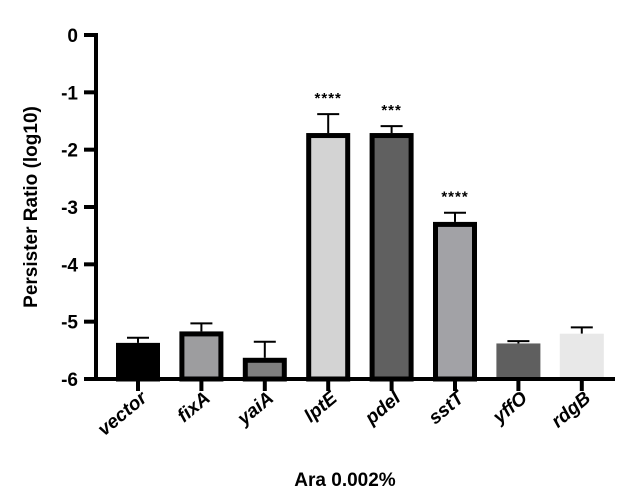  Describe the element at coordinates (383, 408) in the screenshot. I see `x-tick-label: pdeI` at that location.